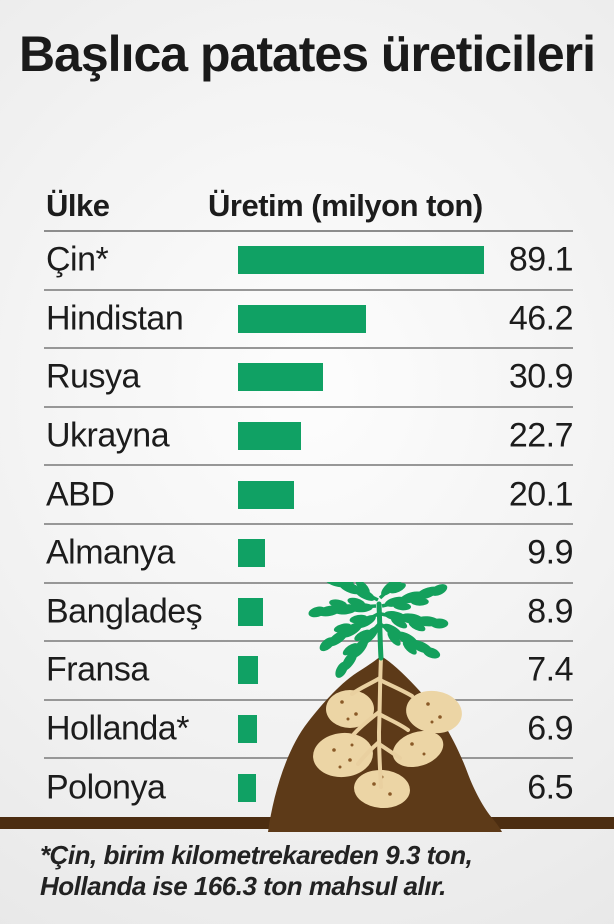 This screenshot has height=924, width=614. I want to click on table-row: Çin* 89.1, so click(309, 261).